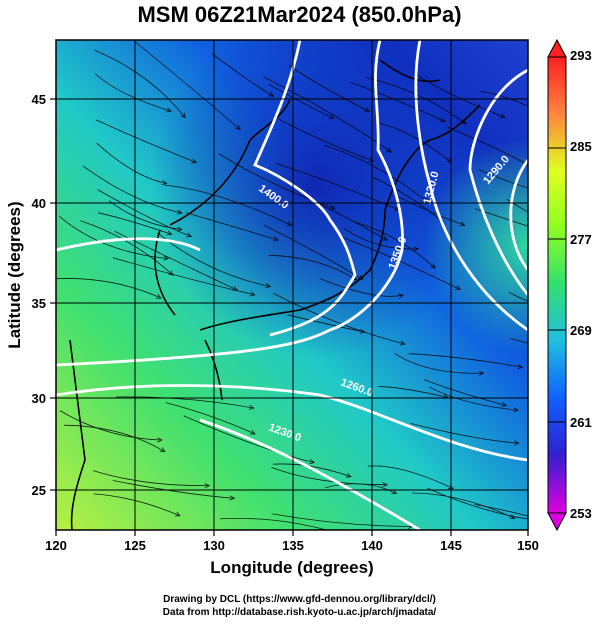  Describe the element at coordinates (214, 545) in the screenshot. I see `x-tick-label: 130` at that location.